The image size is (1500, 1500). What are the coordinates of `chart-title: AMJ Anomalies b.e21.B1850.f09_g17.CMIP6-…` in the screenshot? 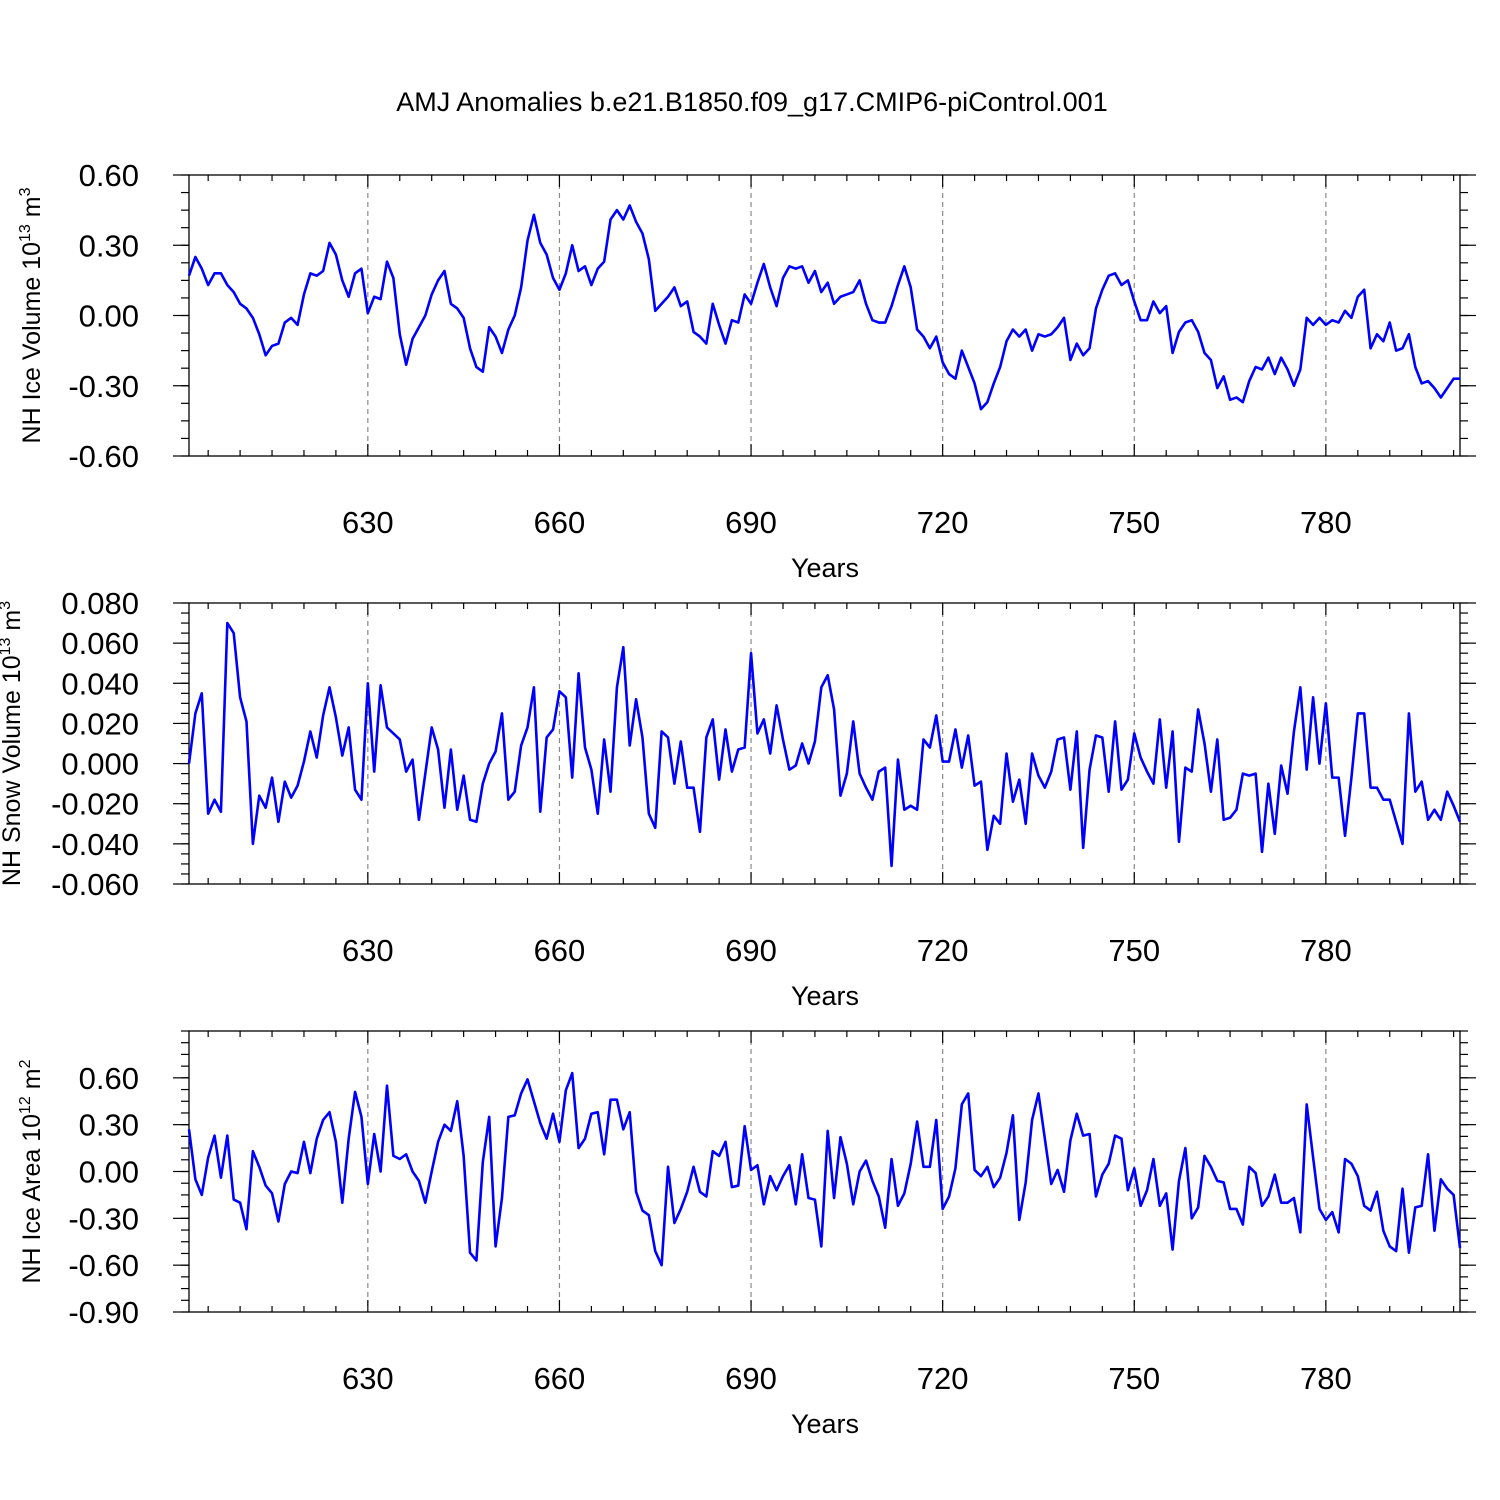 It's located at (751, 102).